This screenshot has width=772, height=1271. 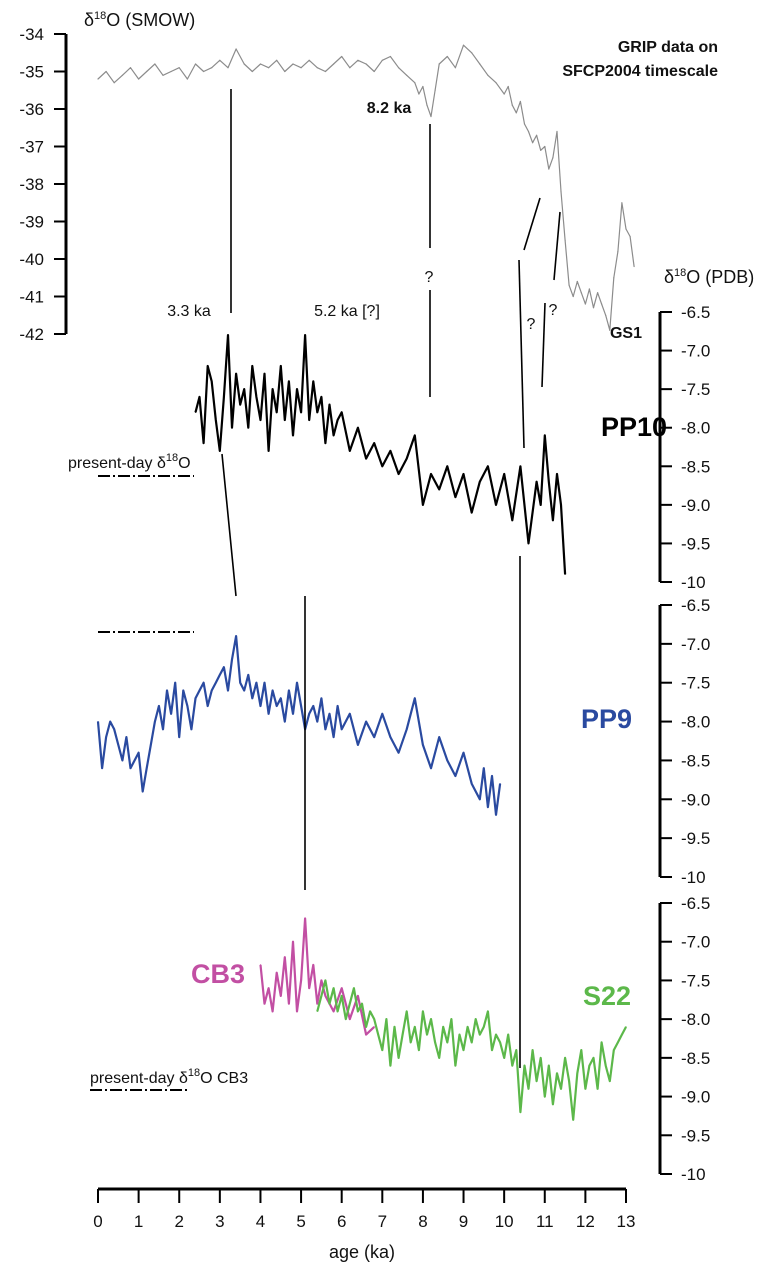 What do you see at coordinates (382, 1221) in the screenshot?
I see `x-tick-label: 7` at bounding box center [382, 1221].